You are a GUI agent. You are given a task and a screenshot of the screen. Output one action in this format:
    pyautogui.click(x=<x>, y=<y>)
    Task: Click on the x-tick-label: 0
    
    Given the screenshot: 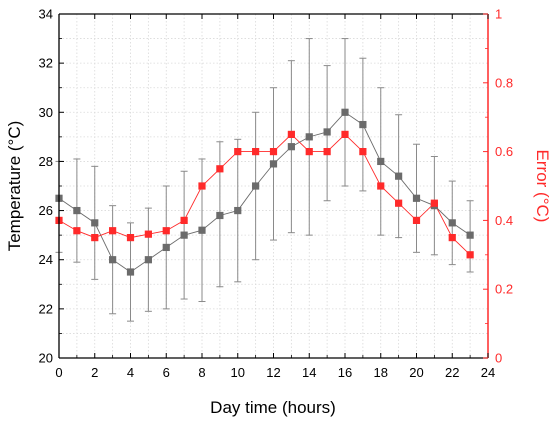 What is the action you would take?
    pyautogui.click(x=58, y=372)
    